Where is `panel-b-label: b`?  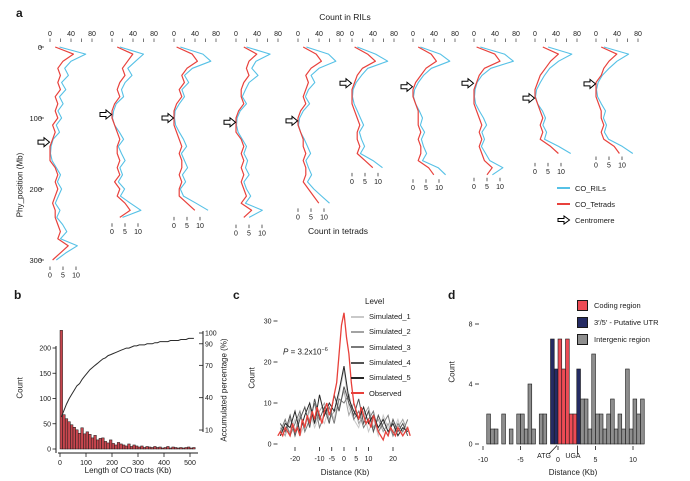
panel-b-label: b is located at coordinates (18, 295).